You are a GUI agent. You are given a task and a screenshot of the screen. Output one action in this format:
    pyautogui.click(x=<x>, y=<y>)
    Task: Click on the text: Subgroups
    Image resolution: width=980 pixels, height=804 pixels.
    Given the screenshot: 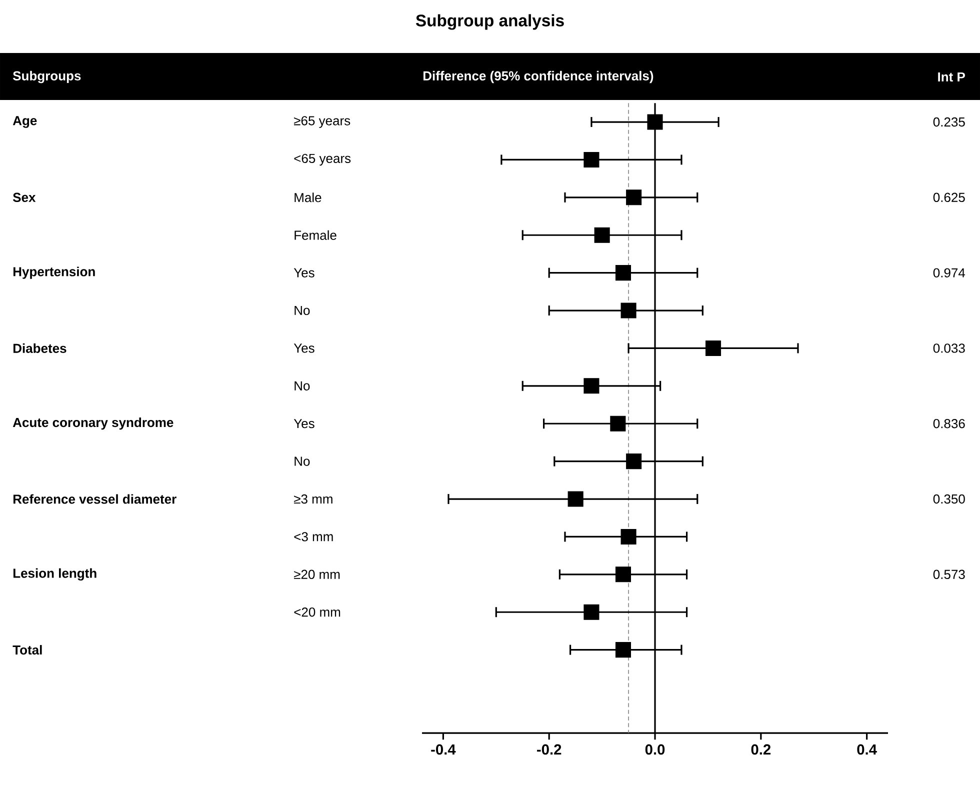 What is the action you would take?
    pyautogui.click(x=46, y=77)
    